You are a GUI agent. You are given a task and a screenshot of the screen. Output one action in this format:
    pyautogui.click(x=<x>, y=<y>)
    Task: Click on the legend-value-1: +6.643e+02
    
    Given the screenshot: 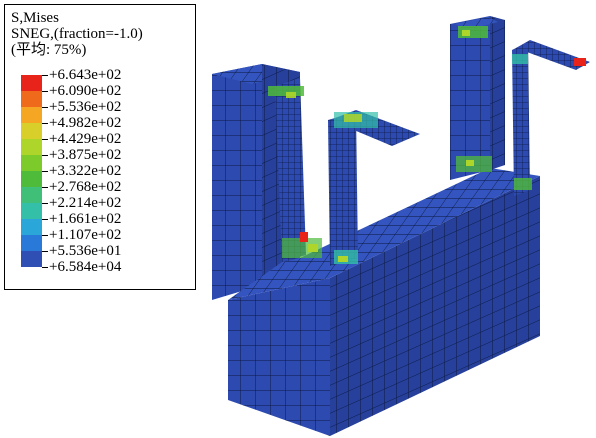 What is the action you would take?
    pyautogui.click(x=85, y=75)
    